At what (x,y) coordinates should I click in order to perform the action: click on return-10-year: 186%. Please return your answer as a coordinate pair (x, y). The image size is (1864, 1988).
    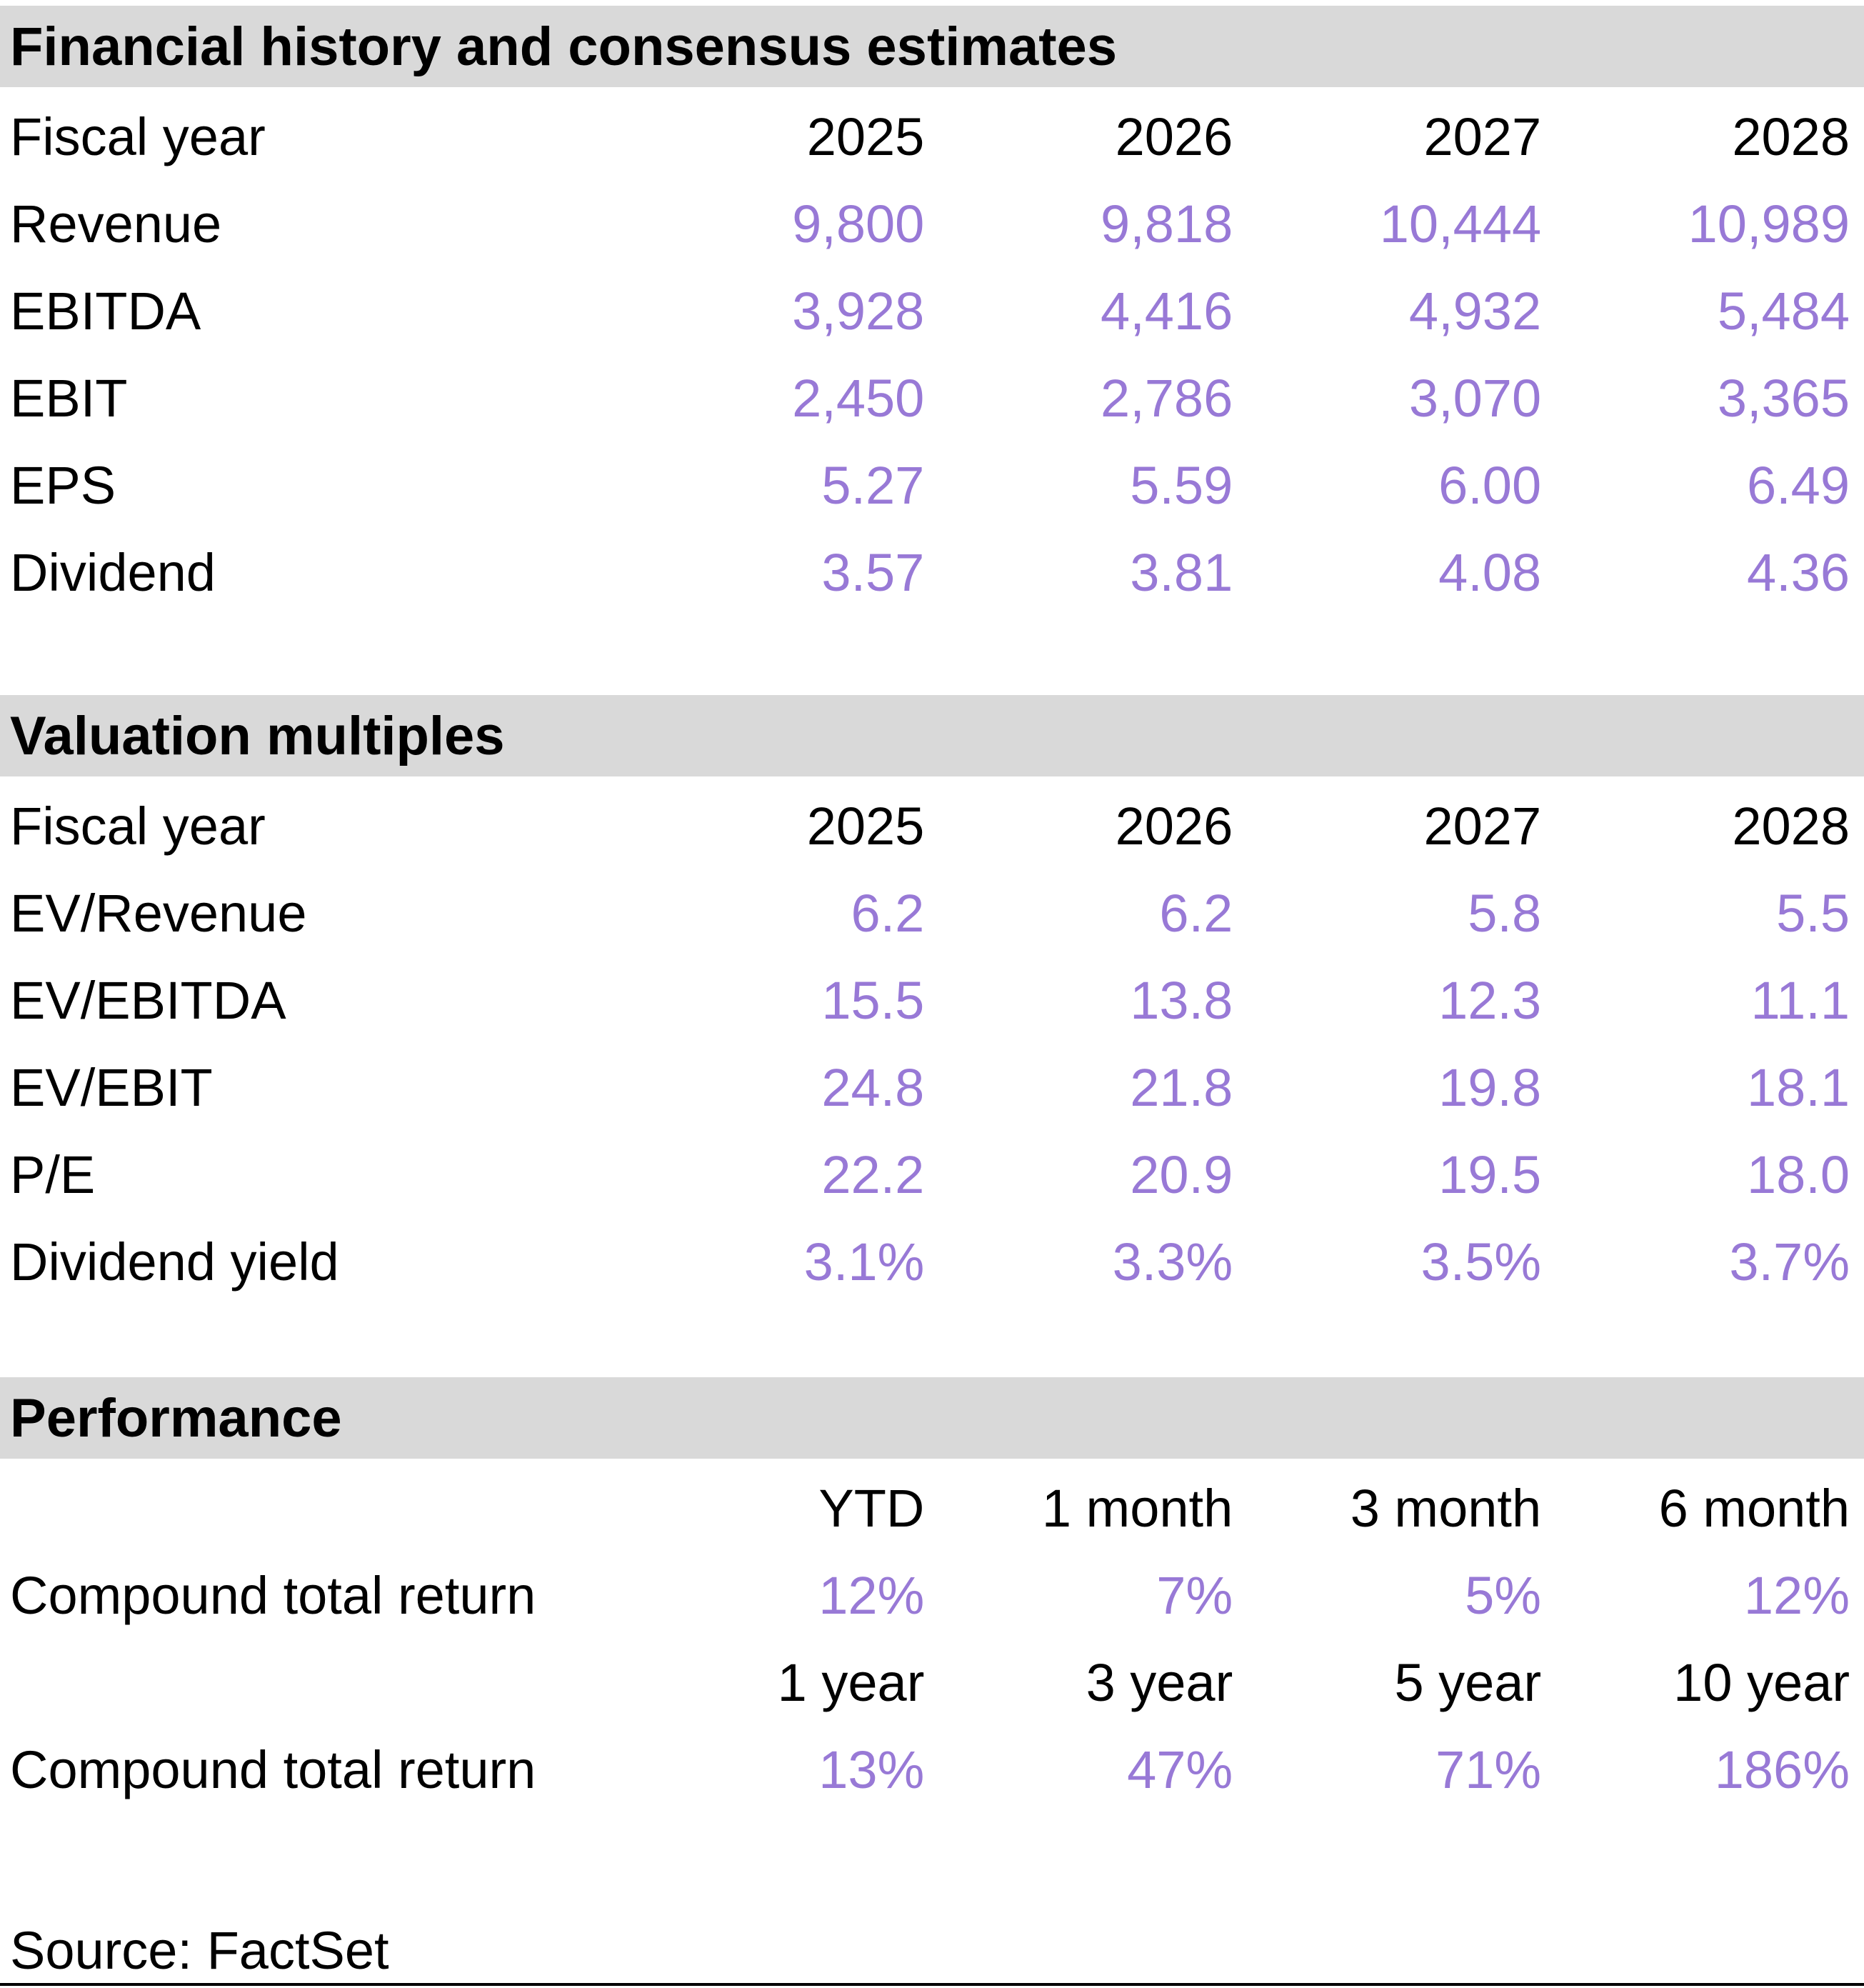
    Looking at the image, I should click on (1782, 1769).